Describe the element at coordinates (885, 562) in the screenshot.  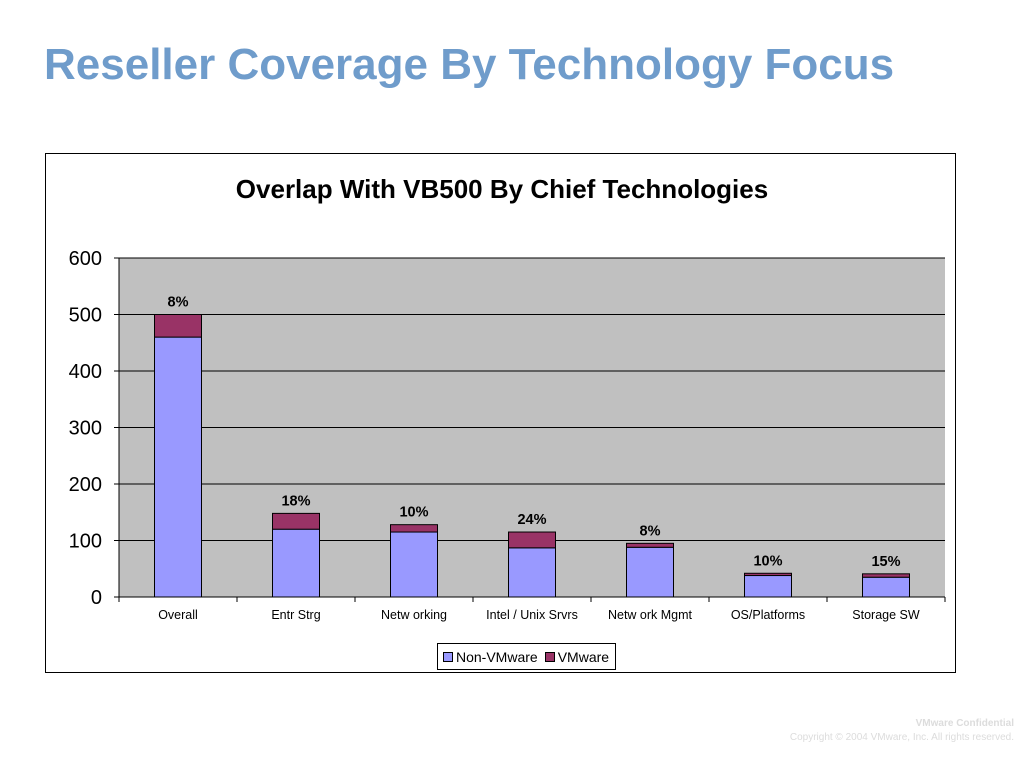
I see `data-label: 15%` at that location.